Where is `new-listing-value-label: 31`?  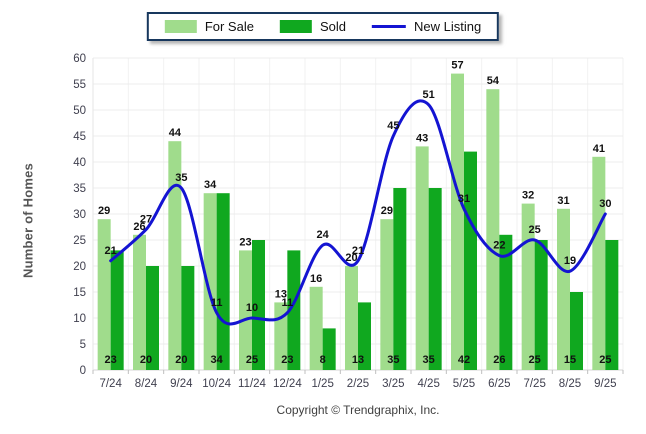 new-listing-value-label: 31 is located at coordinates (464, 199).